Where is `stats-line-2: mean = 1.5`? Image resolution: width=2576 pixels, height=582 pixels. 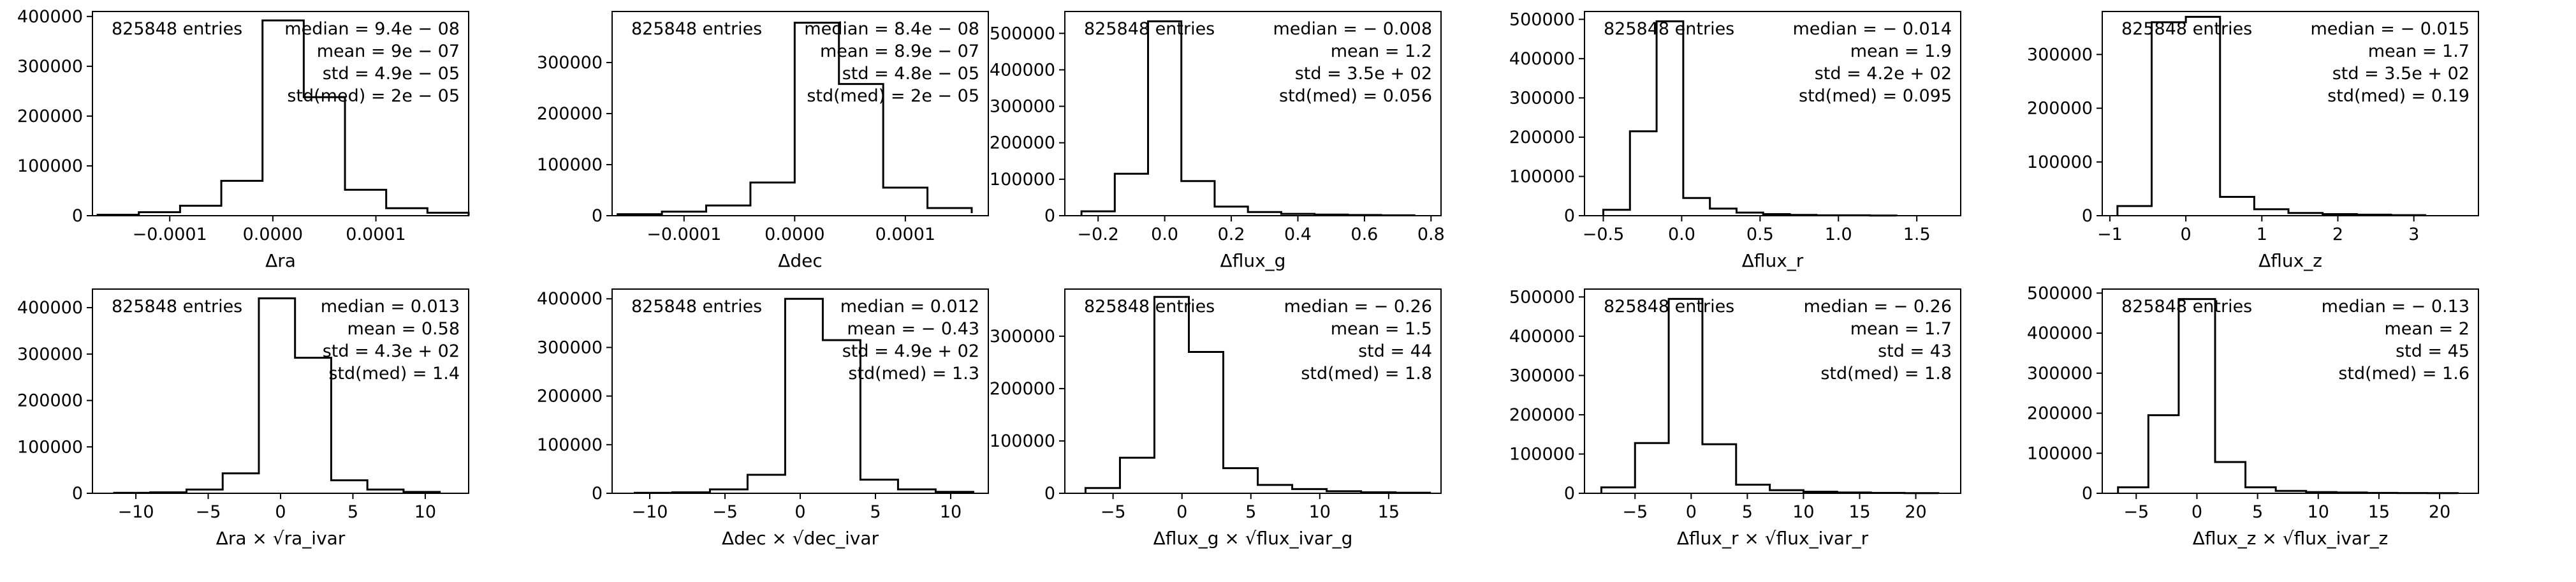 stats-line-2: mean = 1.5 is located at coordinates (1381, 329).